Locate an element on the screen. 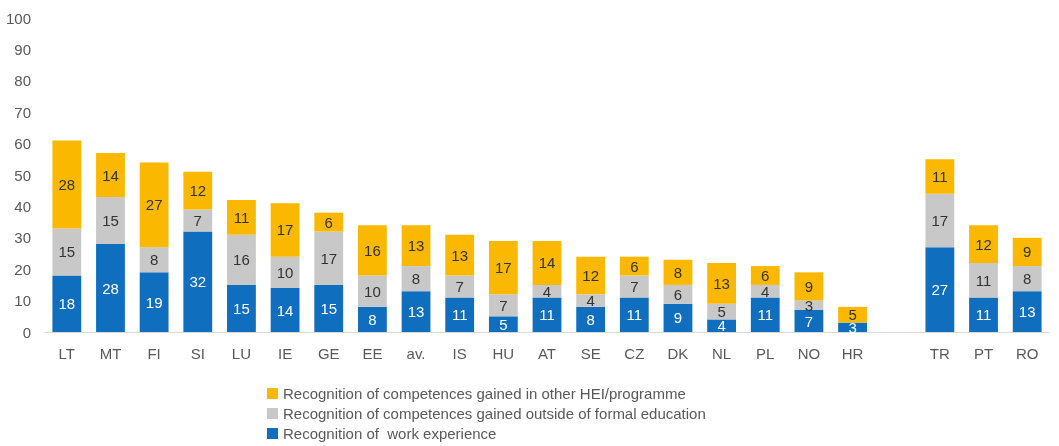 The image size is (1059, 446). data-label: 32 is located at coordinates (198, 282).